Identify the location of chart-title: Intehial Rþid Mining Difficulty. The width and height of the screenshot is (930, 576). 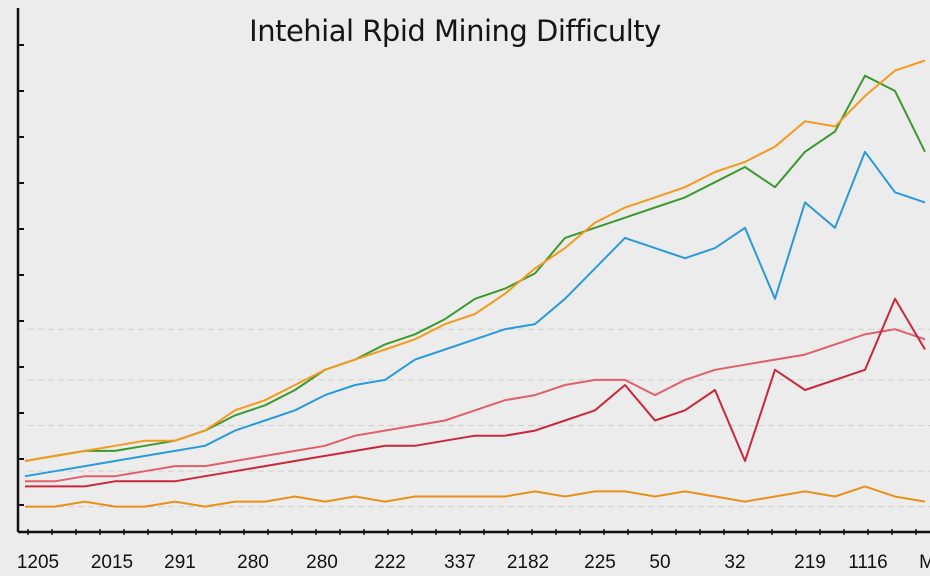
(455, 31).